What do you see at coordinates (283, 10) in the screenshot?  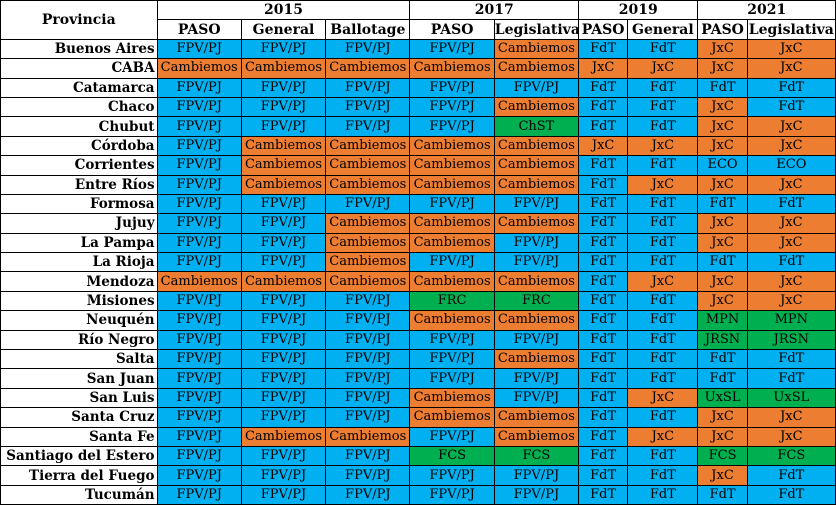 I see `year-header: 2015` at bounding box center [283, 10].